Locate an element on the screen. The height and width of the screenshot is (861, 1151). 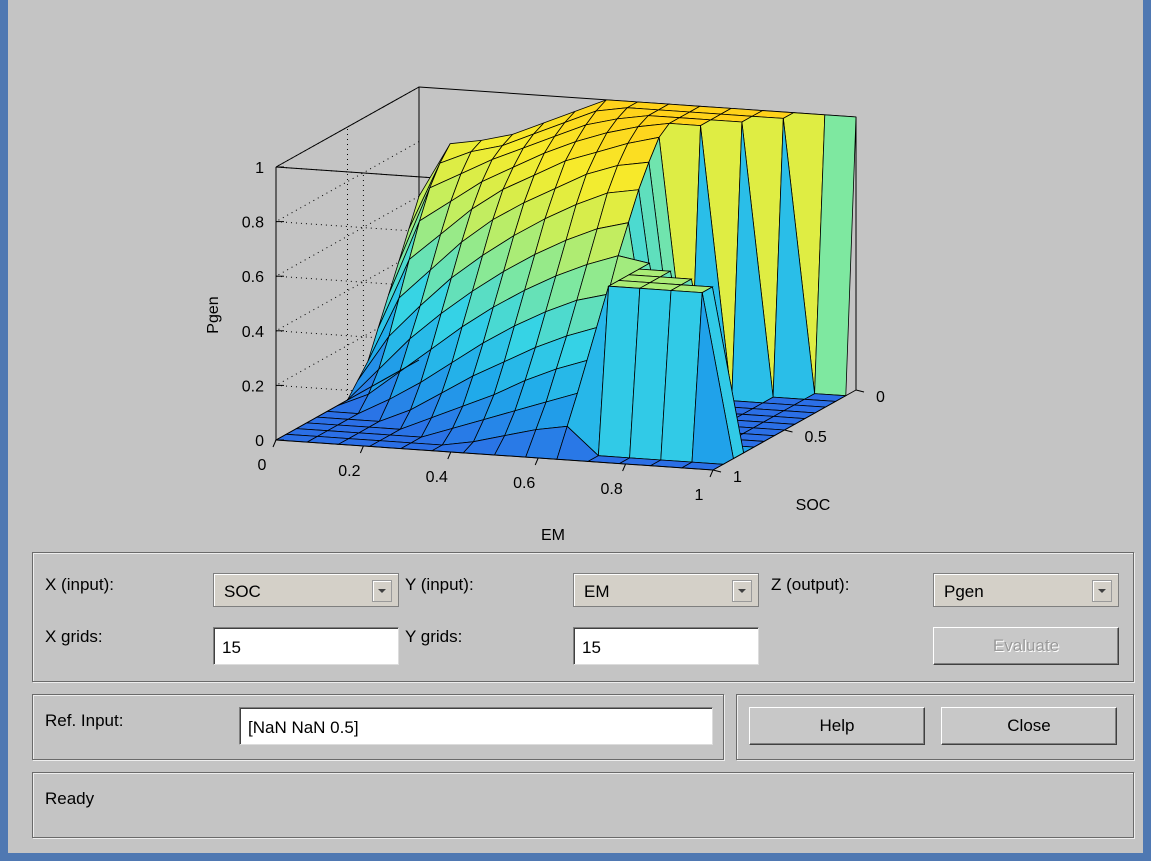
z-tick-label: 0.8 is located at coordinates (253, 223).